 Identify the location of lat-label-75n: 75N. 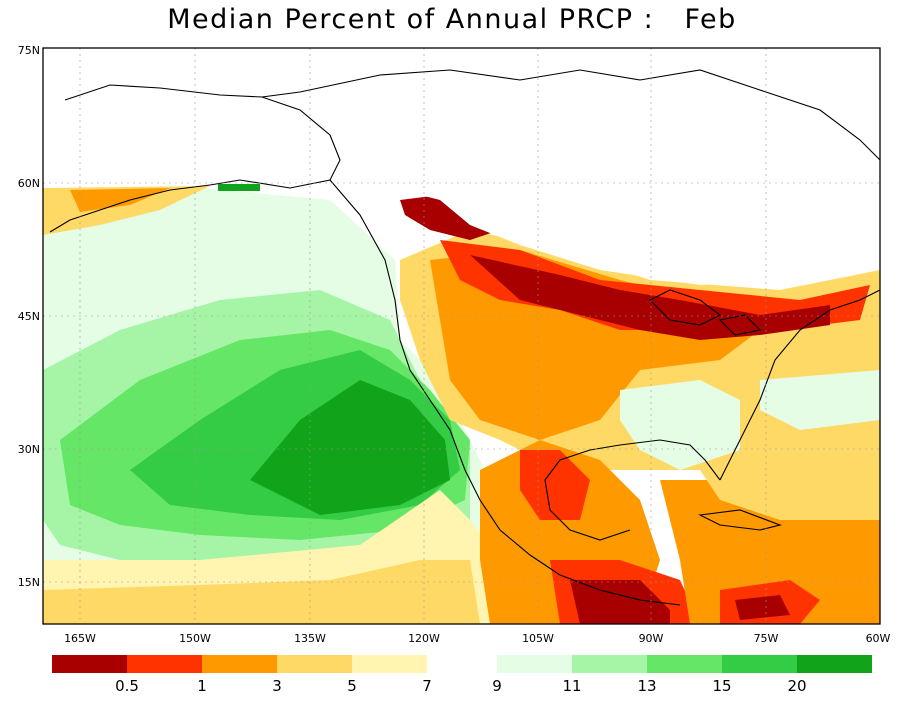
(28, 50).